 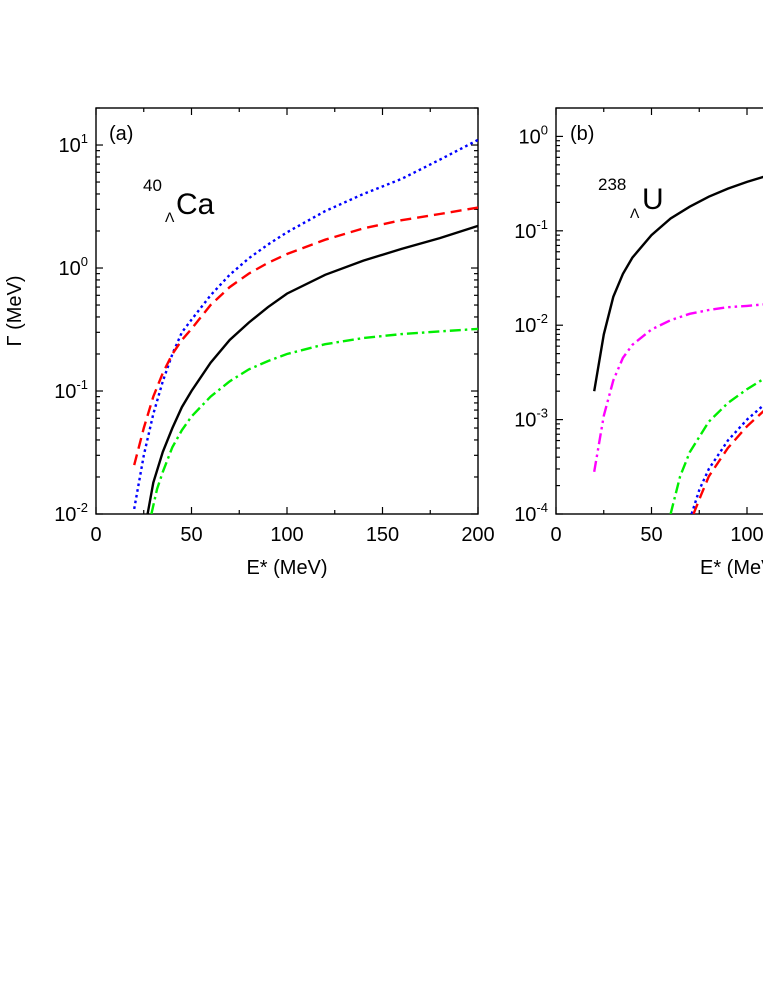 I want to click on x-axis-label-a: E* (MeV), so click(x=286, y=568).